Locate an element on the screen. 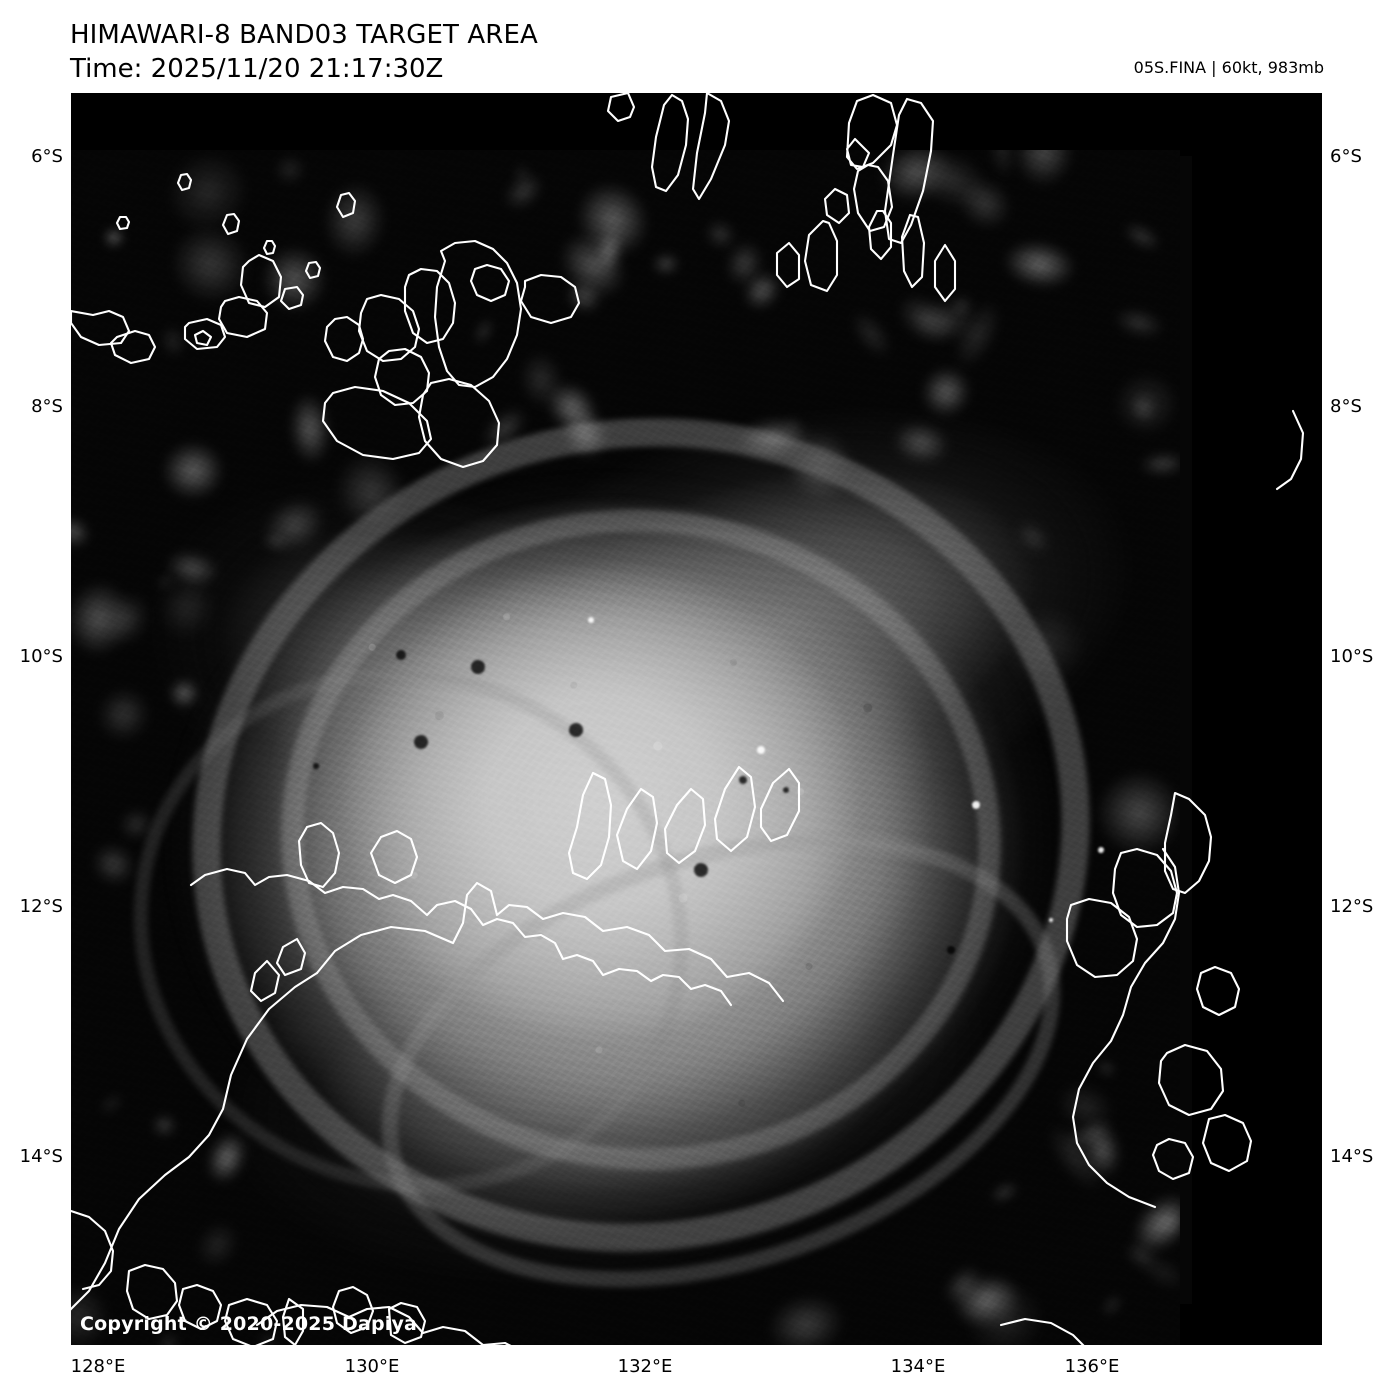 This screenshot has width=1389, height=1396. coastline-south-d is located at coordinates (251, 1321).